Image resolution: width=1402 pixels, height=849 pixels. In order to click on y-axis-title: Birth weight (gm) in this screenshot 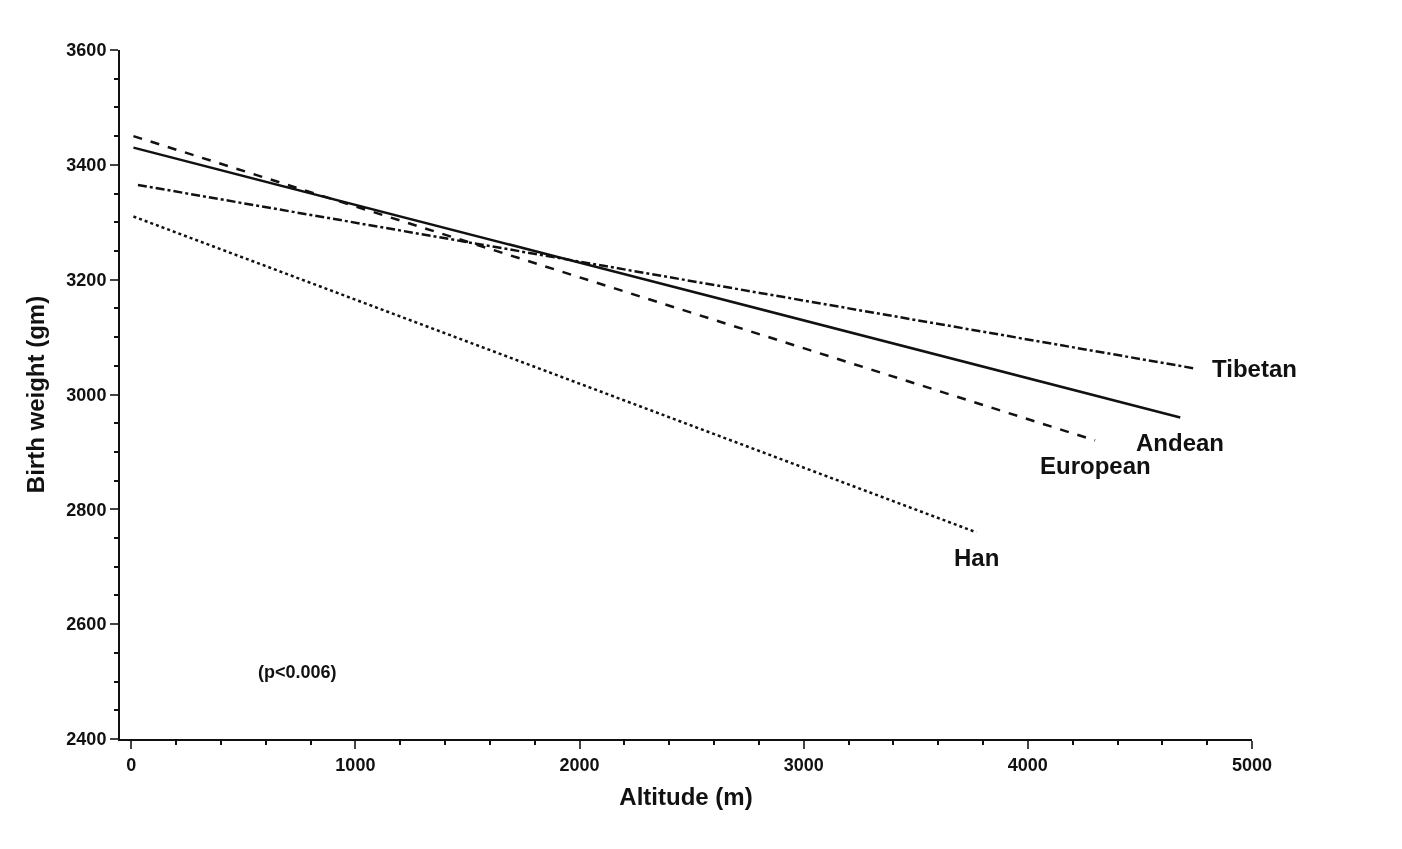, I will do `click(35, 394)`.